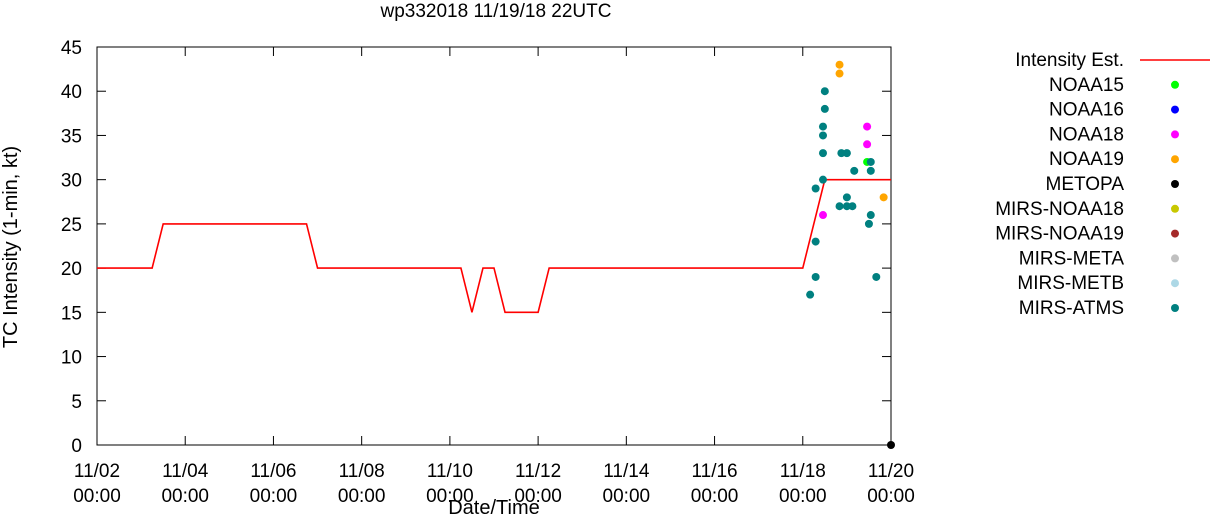  What do you see at coordinates (1069, 60) in the screenshot?
I see `legend-label-intensity-est: Intensity Est.` at bounding box center [1069, 60].